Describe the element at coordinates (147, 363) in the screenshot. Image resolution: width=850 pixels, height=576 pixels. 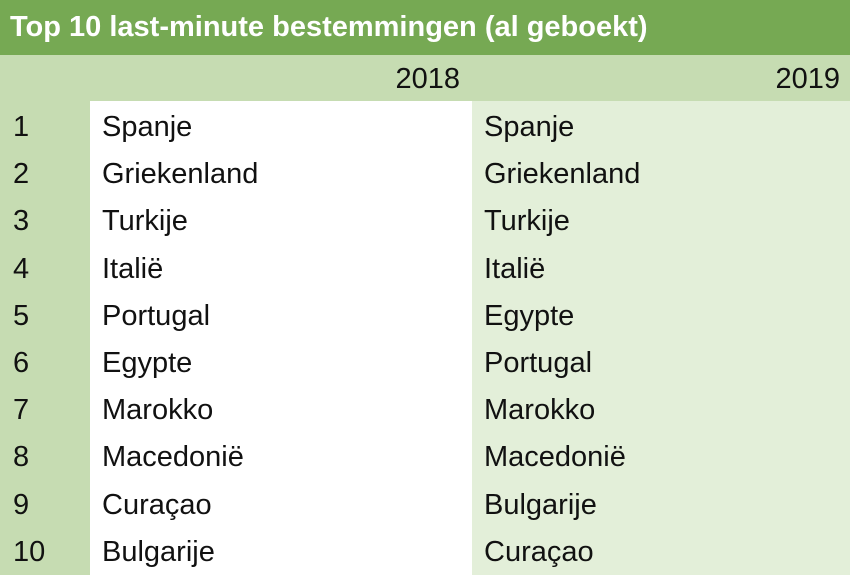
I see `destination-2018: Egypte` at that location.